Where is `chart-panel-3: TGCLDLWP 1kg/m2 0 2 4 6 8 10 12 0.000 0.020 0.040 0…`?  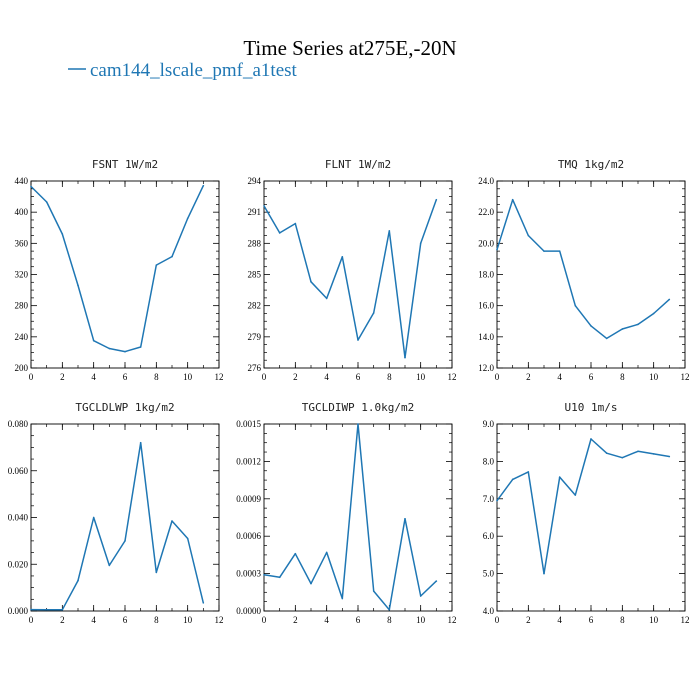
chart-panel-3: TGCLDLWP 1kg/m2 0 2 4 6 8 10 12 0.000 0.020 0.040 0… is located at coordinates (116, 513).